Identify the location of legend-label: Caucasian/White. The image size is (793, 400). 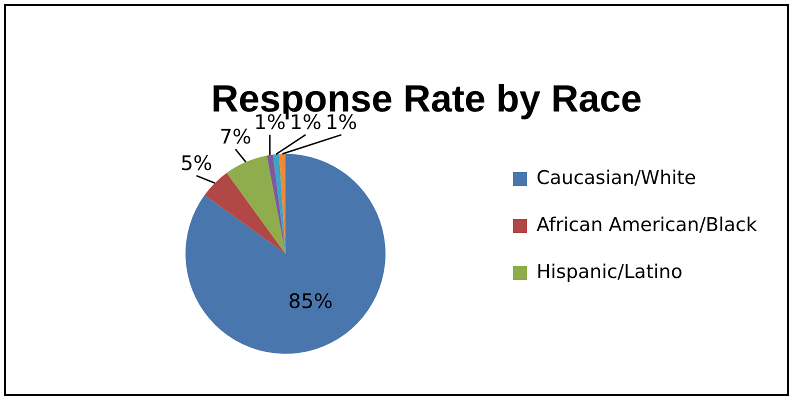
(616, 177).